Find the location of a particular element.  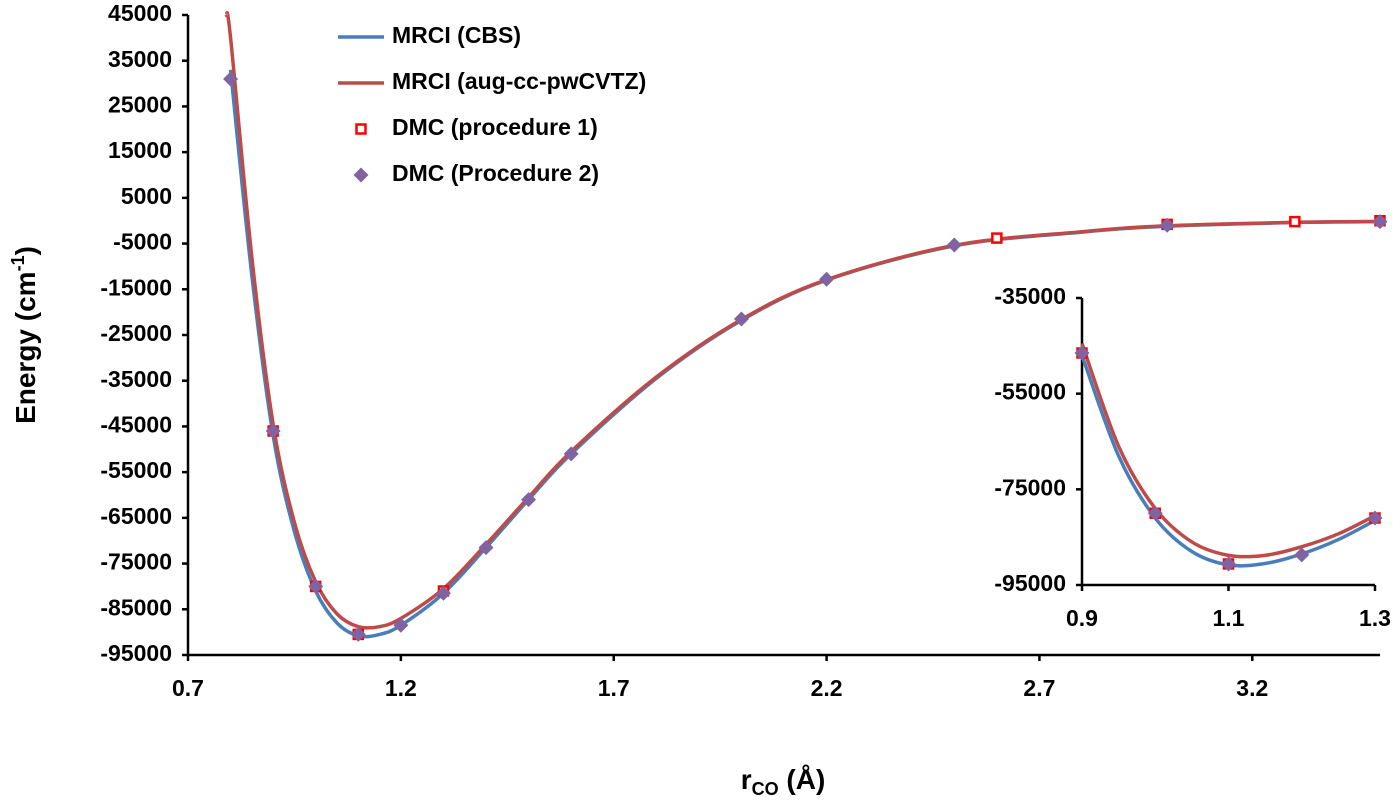

x-tick-label: 1.7 is located at coordinates (614, 688).